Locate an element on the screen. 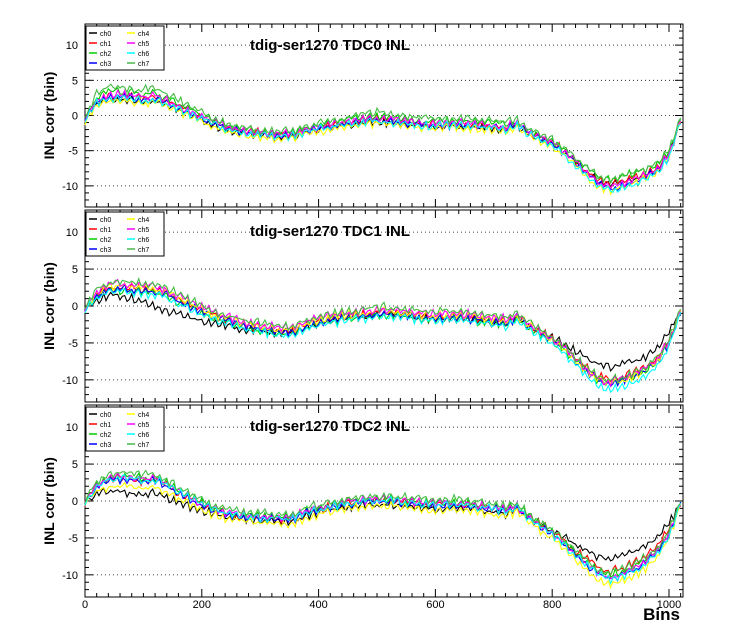 The image size is (746, 627). series-line-ch5 is located at coordinates (383, 139).